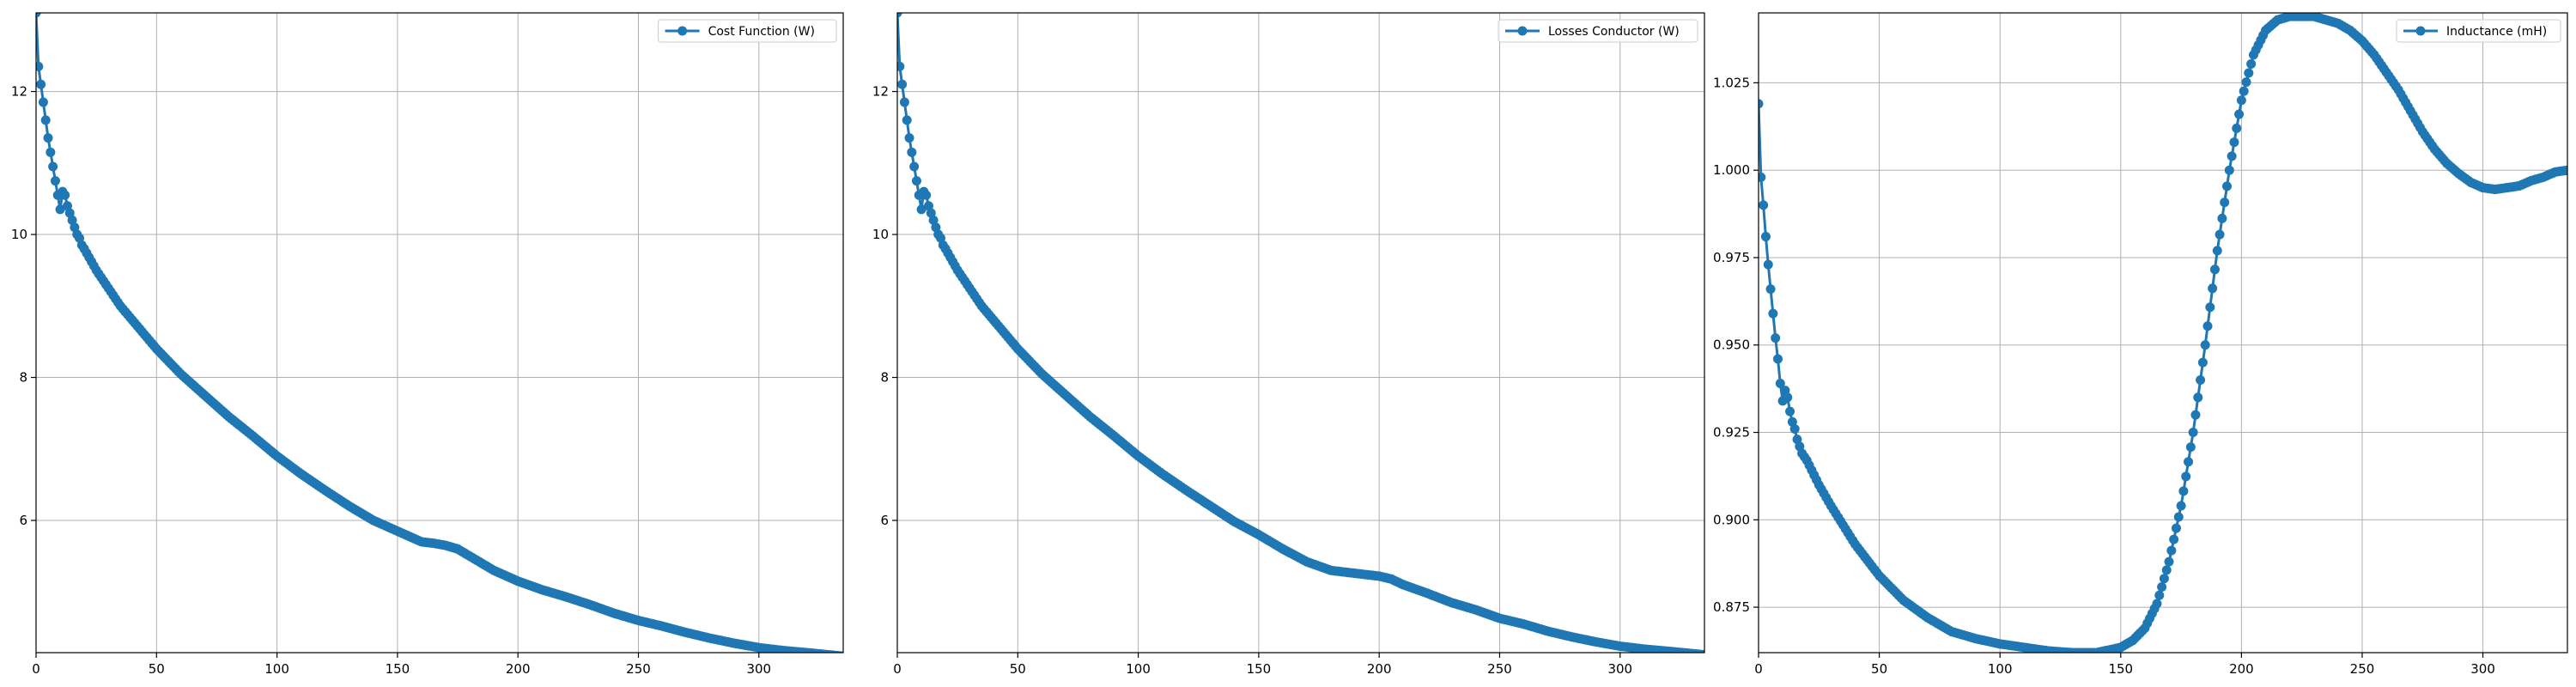  Describe the element at coordinates (881, 92) in the screenshot. I see `y-tick-label: 12` at that location.